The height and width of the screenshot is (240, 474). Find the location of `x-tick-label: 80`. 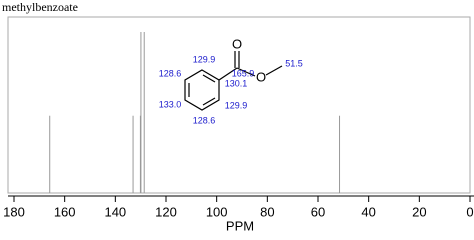

x-tick-label: 80 is located at coordinates (267, 211).